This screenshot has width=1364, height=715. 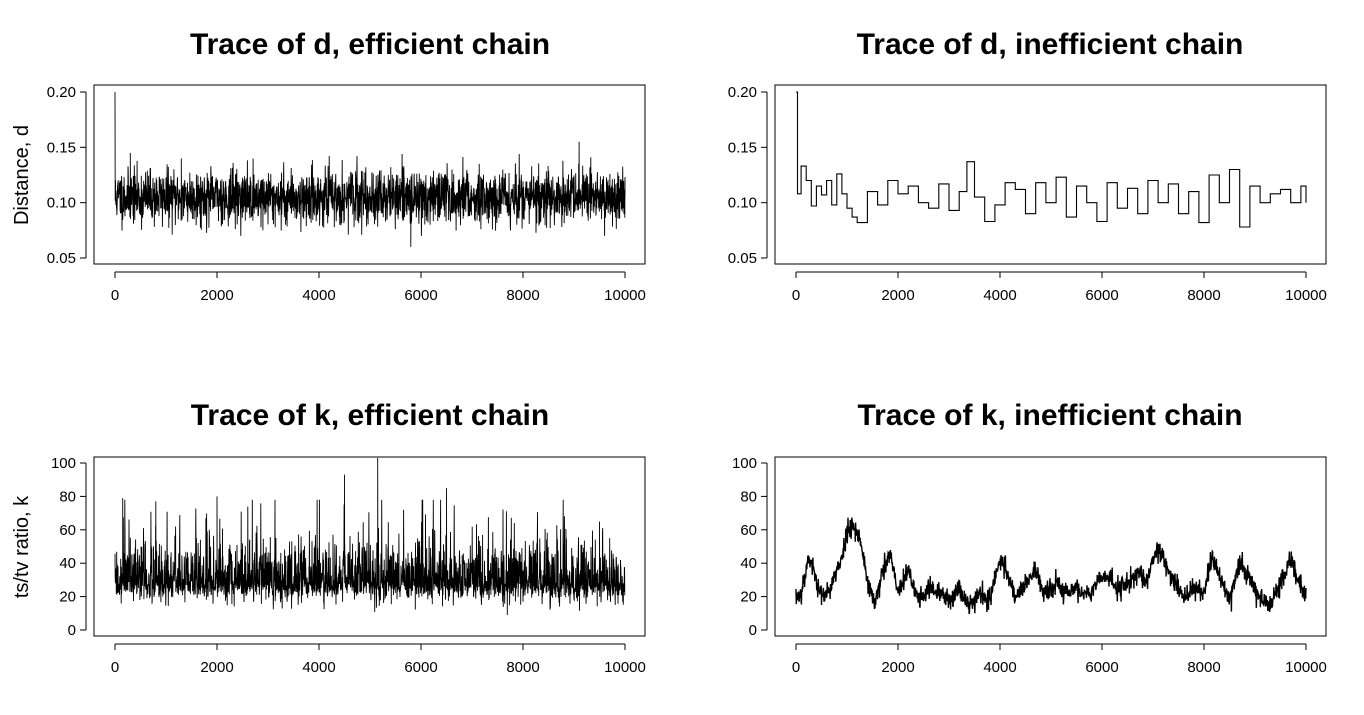 I want to click on y-axis-label: ts/tv ratio, k, so click(x=22, y=546).